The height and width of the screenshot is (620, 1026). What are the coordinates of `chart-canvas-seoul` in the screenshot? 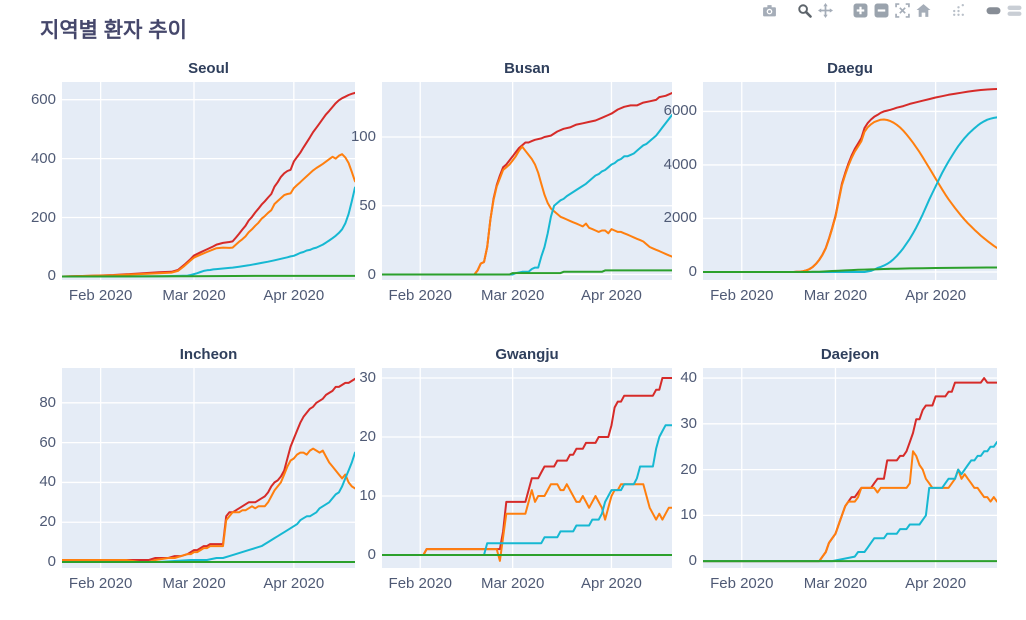 It's located at (208, 181).